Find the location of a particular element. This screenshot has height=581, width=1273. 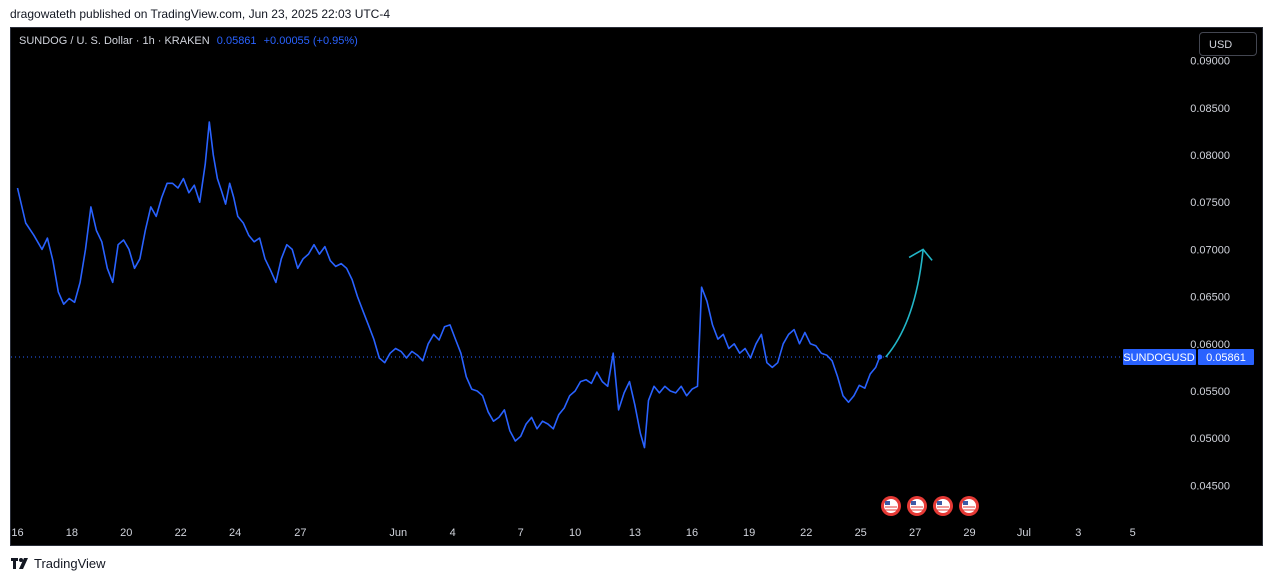

x-tick-label: 18 is located at coordinates (72, 533).